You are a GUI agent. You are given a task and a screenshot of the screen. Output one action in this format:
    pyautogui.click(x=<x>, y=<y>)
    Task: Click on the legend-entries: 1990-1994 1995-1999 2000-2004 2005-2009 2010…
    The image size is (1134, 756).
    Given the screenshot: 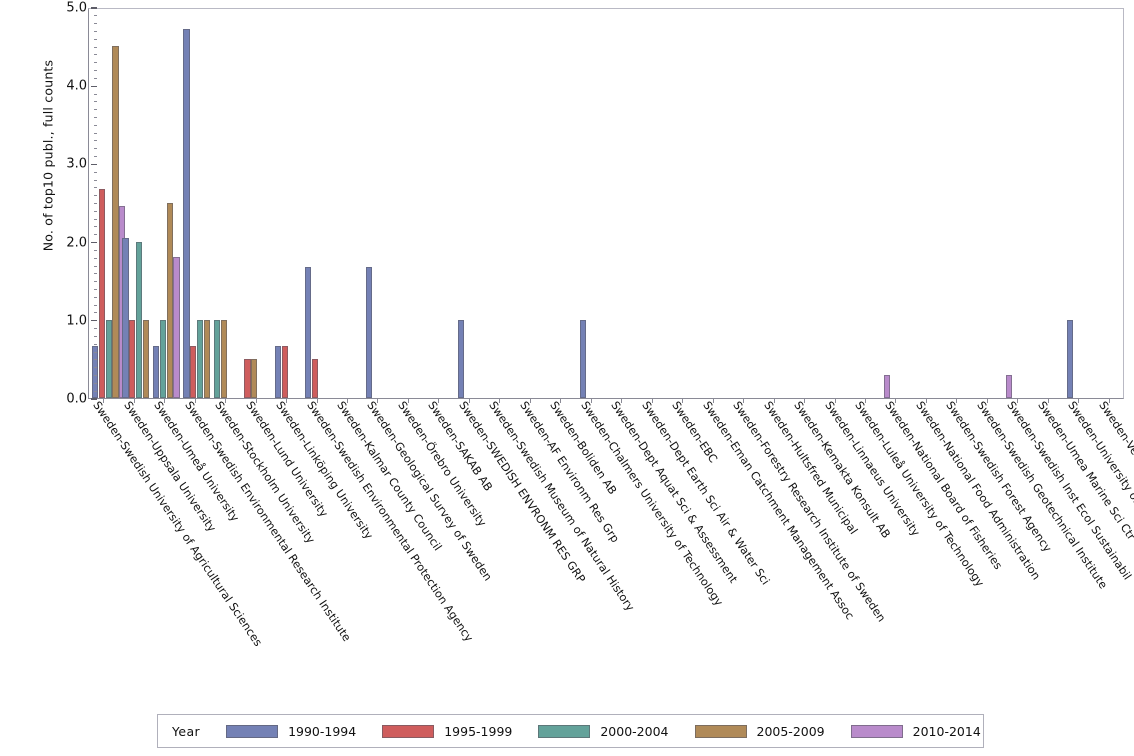 What is the action you would take?
    pyautogui.click(x=616, y=731)
    